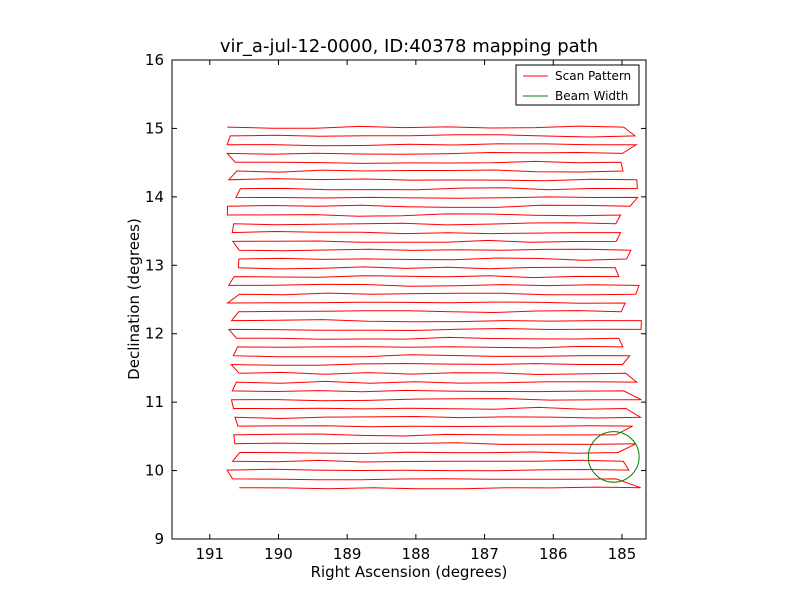  What do you see at coordinates (409, 46) in the screenshot?
I see `chart-title: vir_a-jul-12-0000, ID:40378 mapping path` at bounding box center [409, 46].